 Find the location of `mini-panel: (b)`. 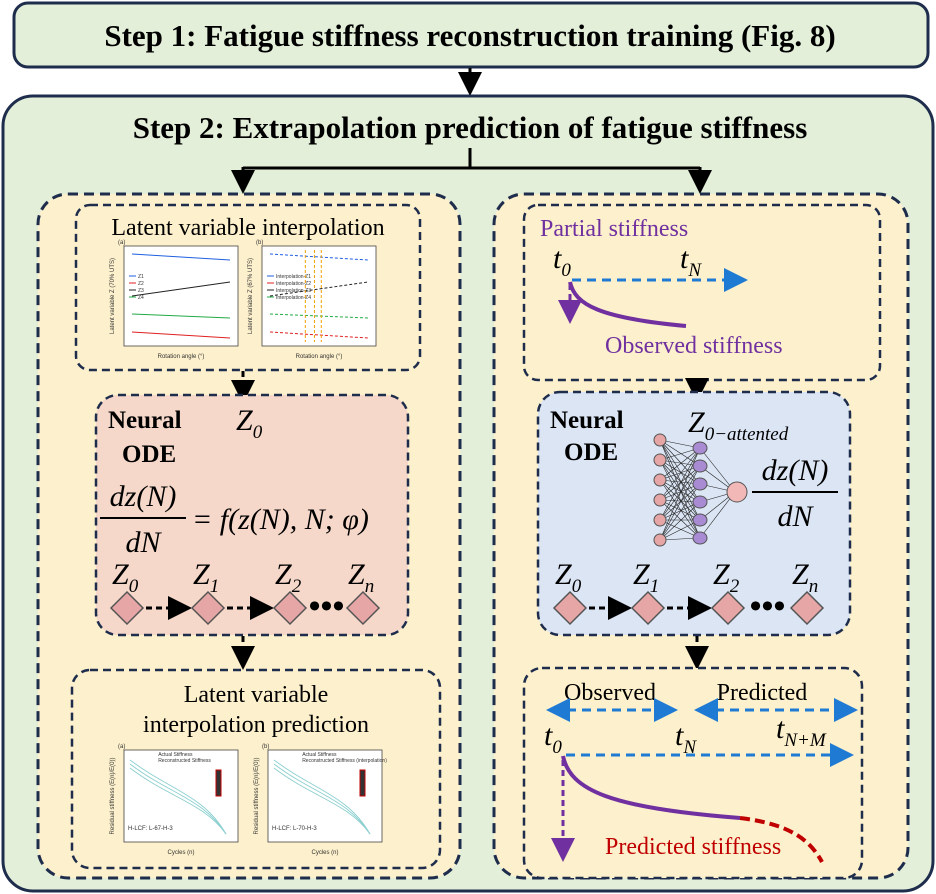

mini-panel: (b) is located at coordinates (259, 243).